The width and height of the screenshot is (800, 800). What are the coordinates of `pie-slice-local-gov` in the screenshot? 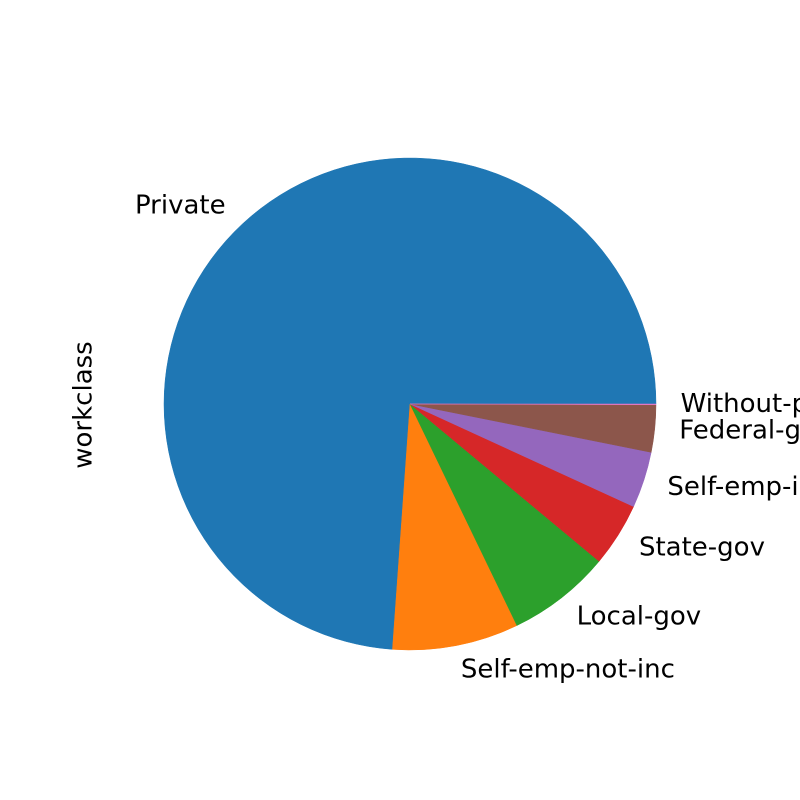 It's located at (504, 514).